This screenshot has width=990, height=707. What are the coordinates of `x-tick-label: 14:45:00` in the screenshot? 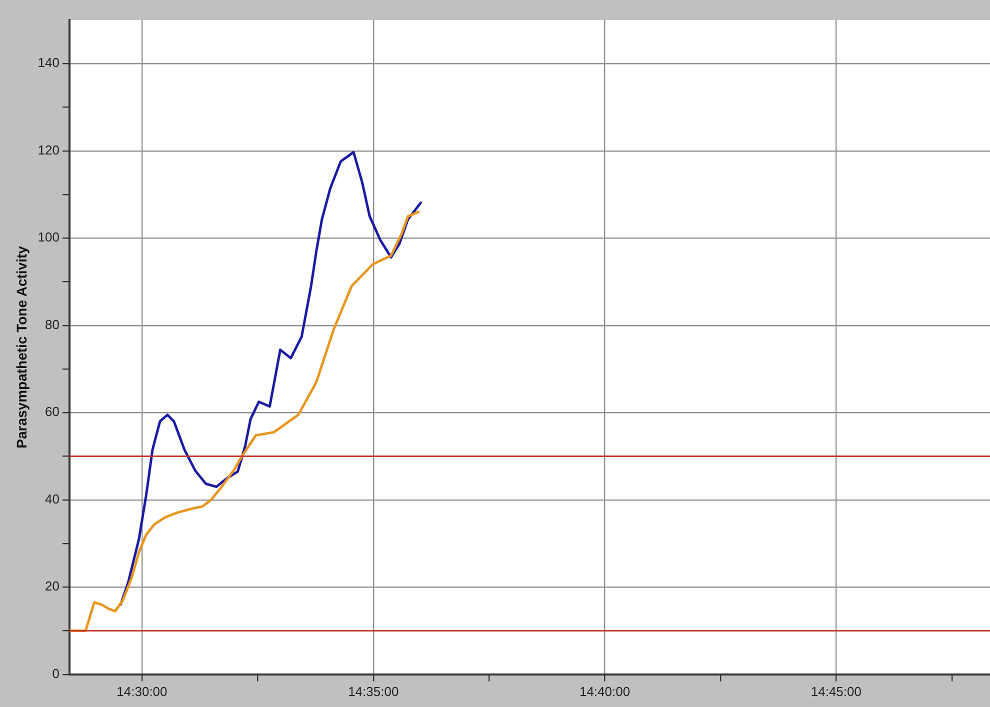 It's located at (836, 691).